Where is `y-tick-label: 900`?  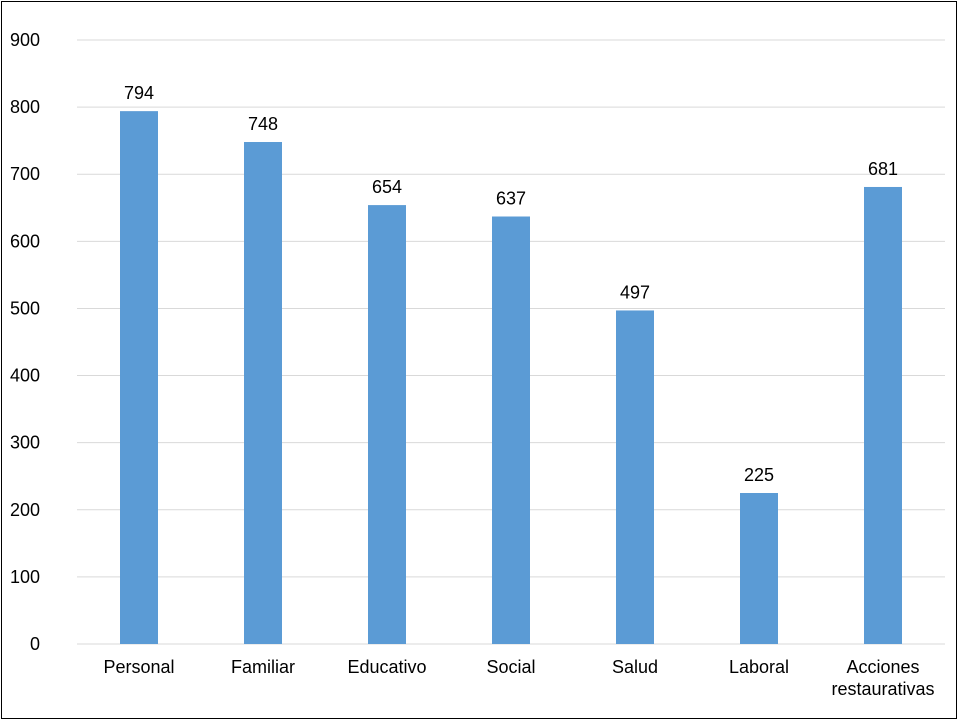 y-tick-label: 900 is located at coordinates (25, 40).